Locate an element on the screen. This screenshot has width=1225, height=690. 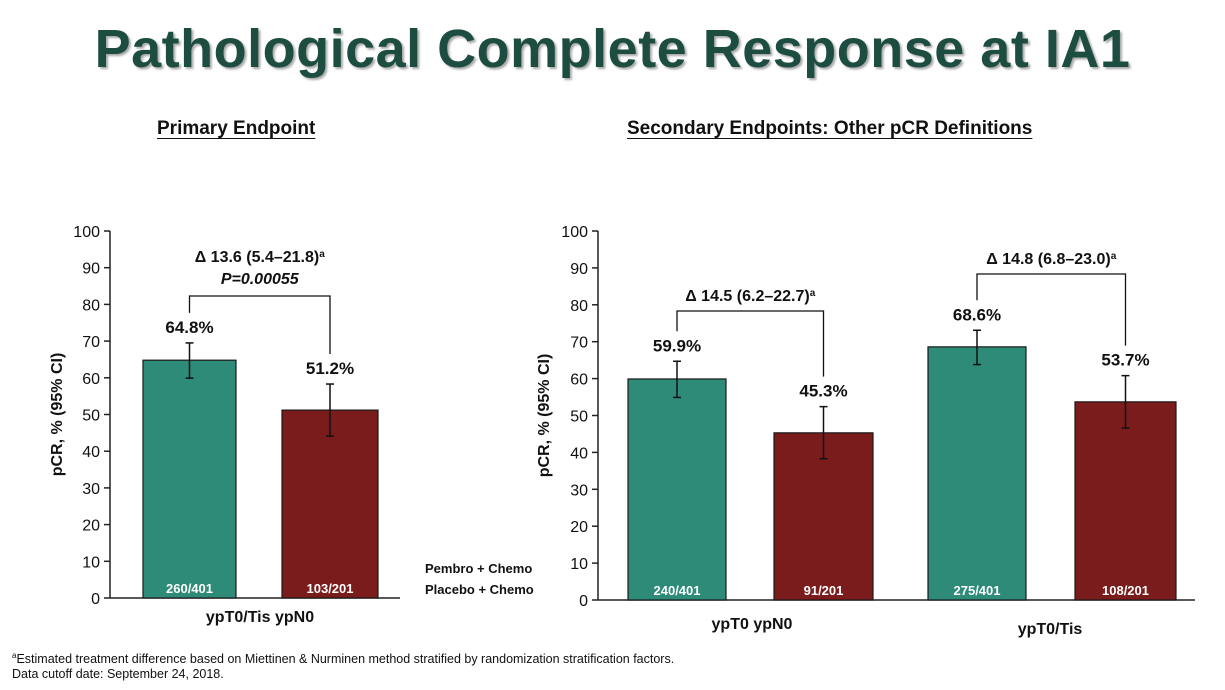
data-label: 64.8% is located at coordinates (189, 327).